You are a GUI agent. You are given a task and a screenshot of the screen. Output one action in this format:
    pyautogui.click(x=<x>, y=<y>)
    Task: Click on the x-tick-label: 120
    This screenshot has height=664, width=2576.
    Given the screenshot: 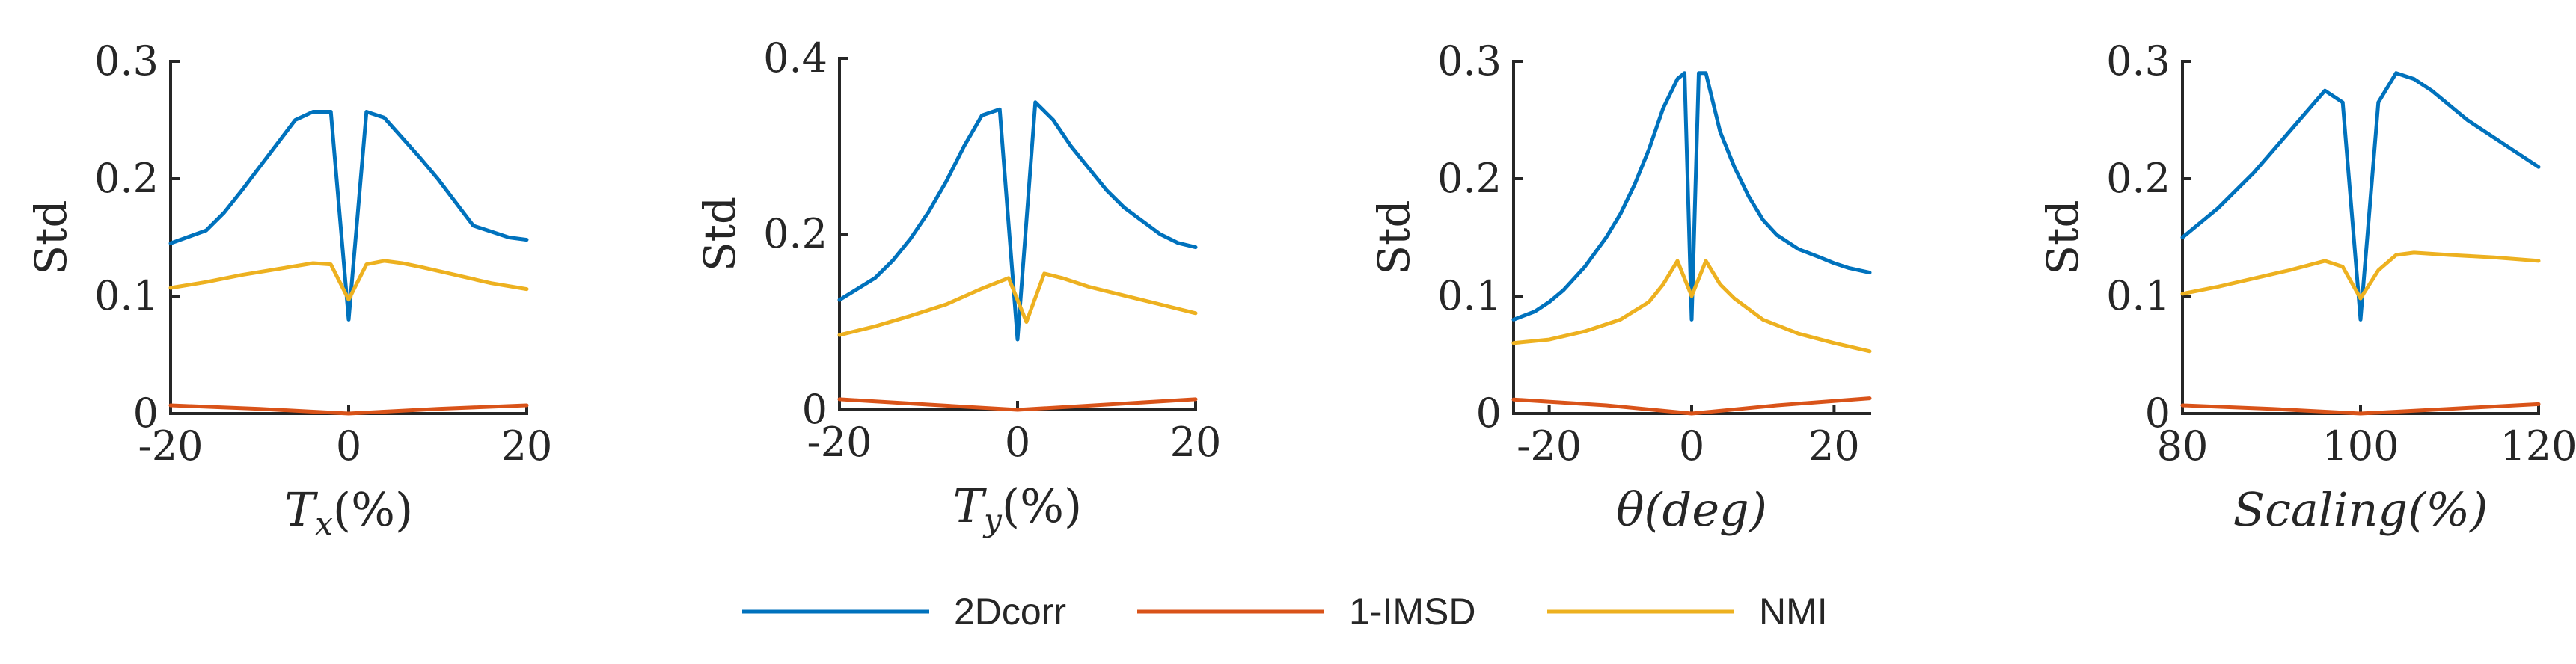 What is the action you would take?
    pyautogui.click(x=2538, y=446)
    